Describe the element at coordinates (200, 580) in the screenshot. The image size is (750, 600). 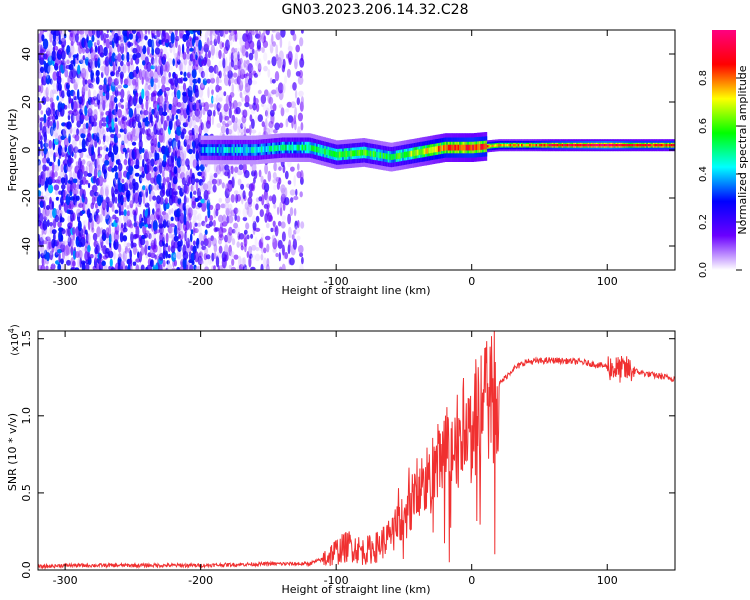
I see `x-tick-label: -200` at that location.